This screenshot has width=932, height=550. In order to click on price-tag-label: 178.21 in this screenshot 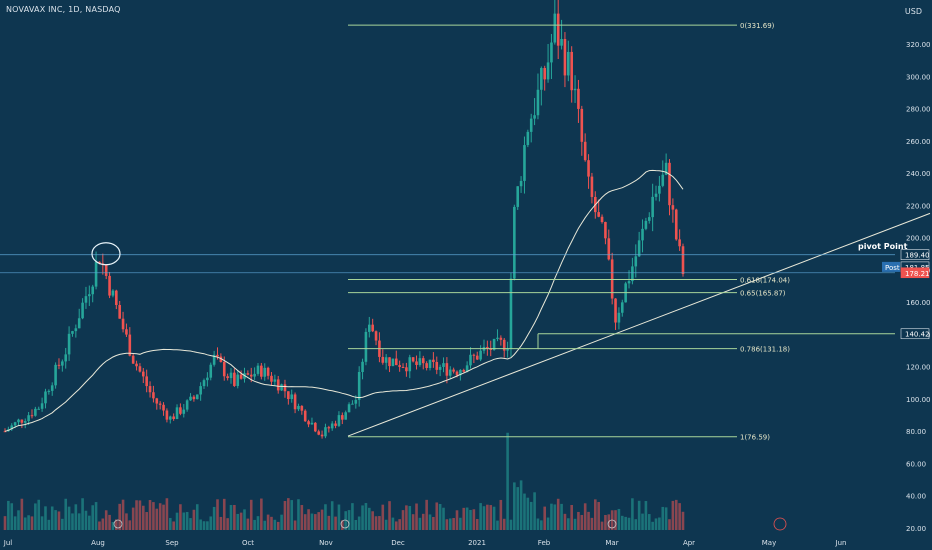, I will do `click(917, 274)`.